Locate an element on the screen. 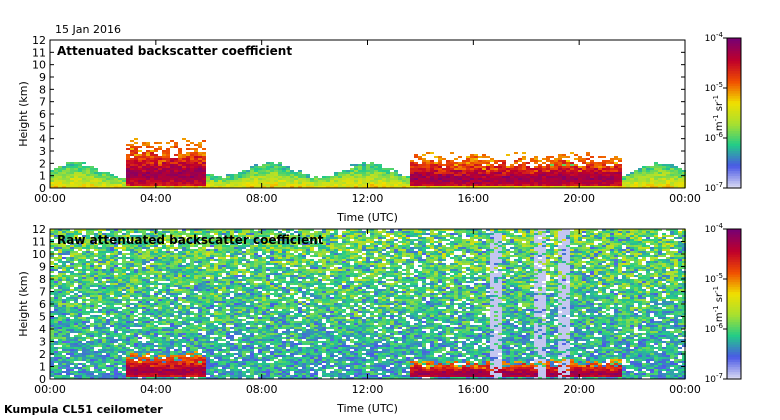  x-axis-title: Time (UTC) is located at coordinates (367, 408).